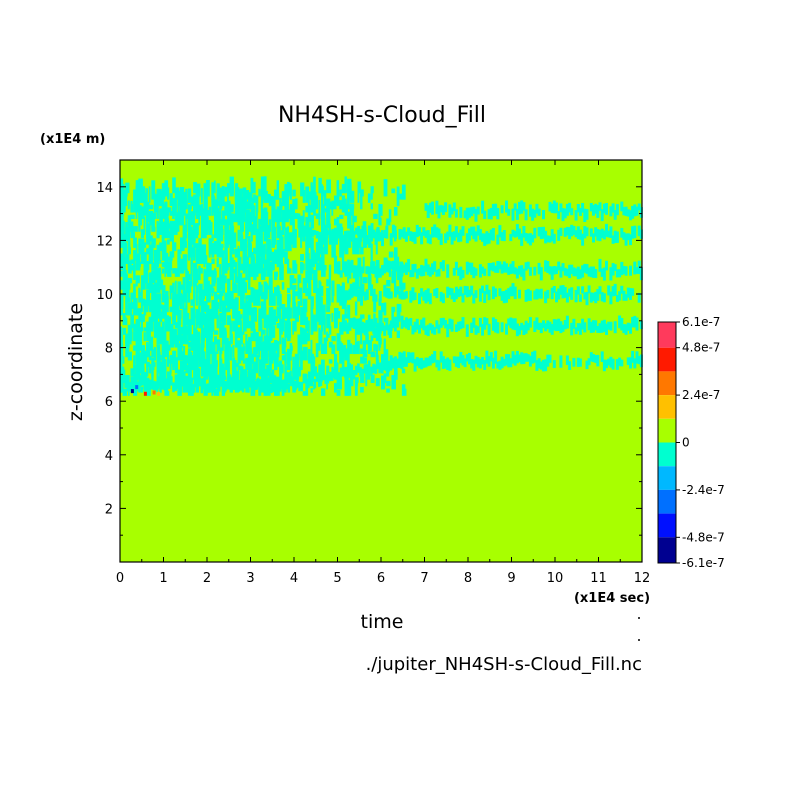 This screenshot has height=804, width=804. Describe the element at coordinates (701, 395) in the screenshot. I see `colorbar-tick-label: 2.4e-7` at that location.